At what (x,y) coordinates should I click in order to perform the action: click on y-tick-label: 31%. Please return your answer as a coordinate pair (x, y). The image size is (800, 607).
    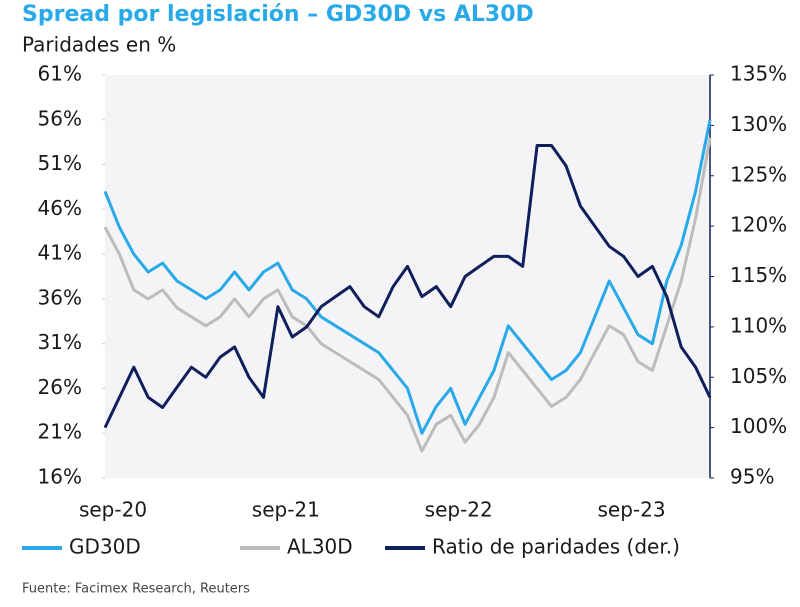
    Looking at the image, I should click on (60, 342).